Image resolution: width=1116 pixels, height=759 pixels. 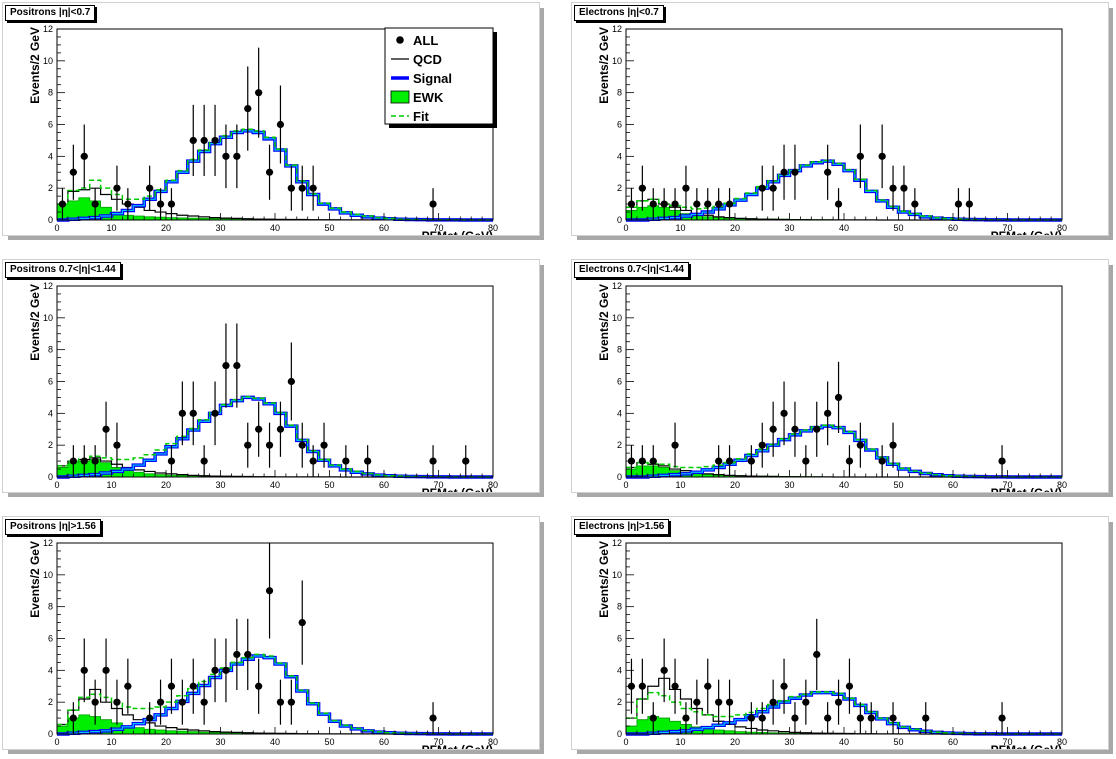 I want to click on x-tick-label: 10, so click(x=680, y=742).